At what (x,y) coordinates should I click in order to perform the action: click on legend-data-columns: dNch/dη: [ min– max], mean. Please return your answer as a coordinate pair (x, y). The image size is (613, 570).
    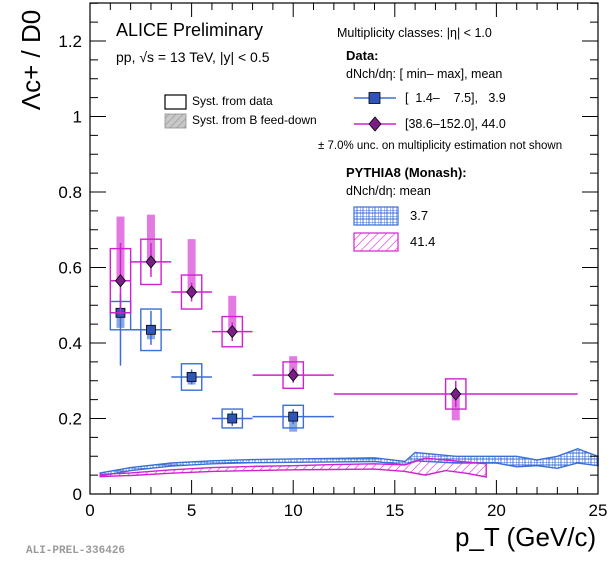
    Looking at the image, I should click on (424, 74).